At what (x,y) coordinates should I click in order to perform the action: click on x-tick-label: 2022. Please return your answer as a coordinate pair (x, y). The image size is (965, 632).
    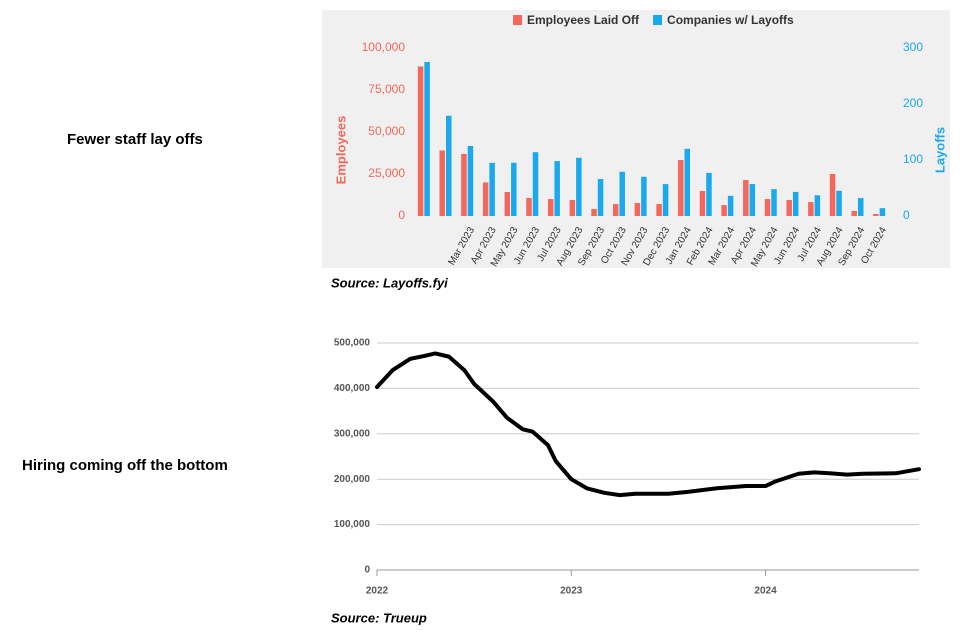
    Looking at the image, I should click on (377, 591).